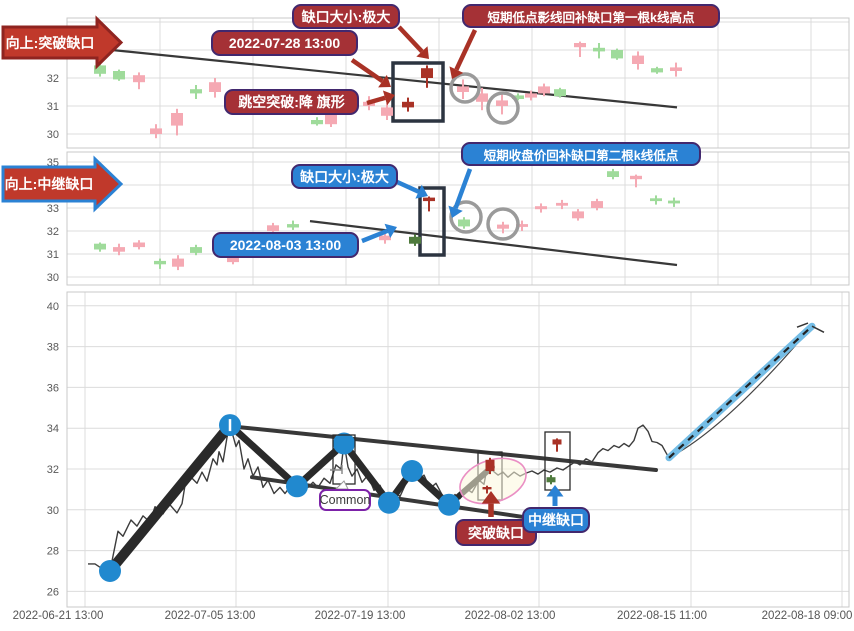 This screenshot has height=631, width=854. Describe the element at coordinates (740, 392) in the screenshot. I see `projection-dash` at that location.